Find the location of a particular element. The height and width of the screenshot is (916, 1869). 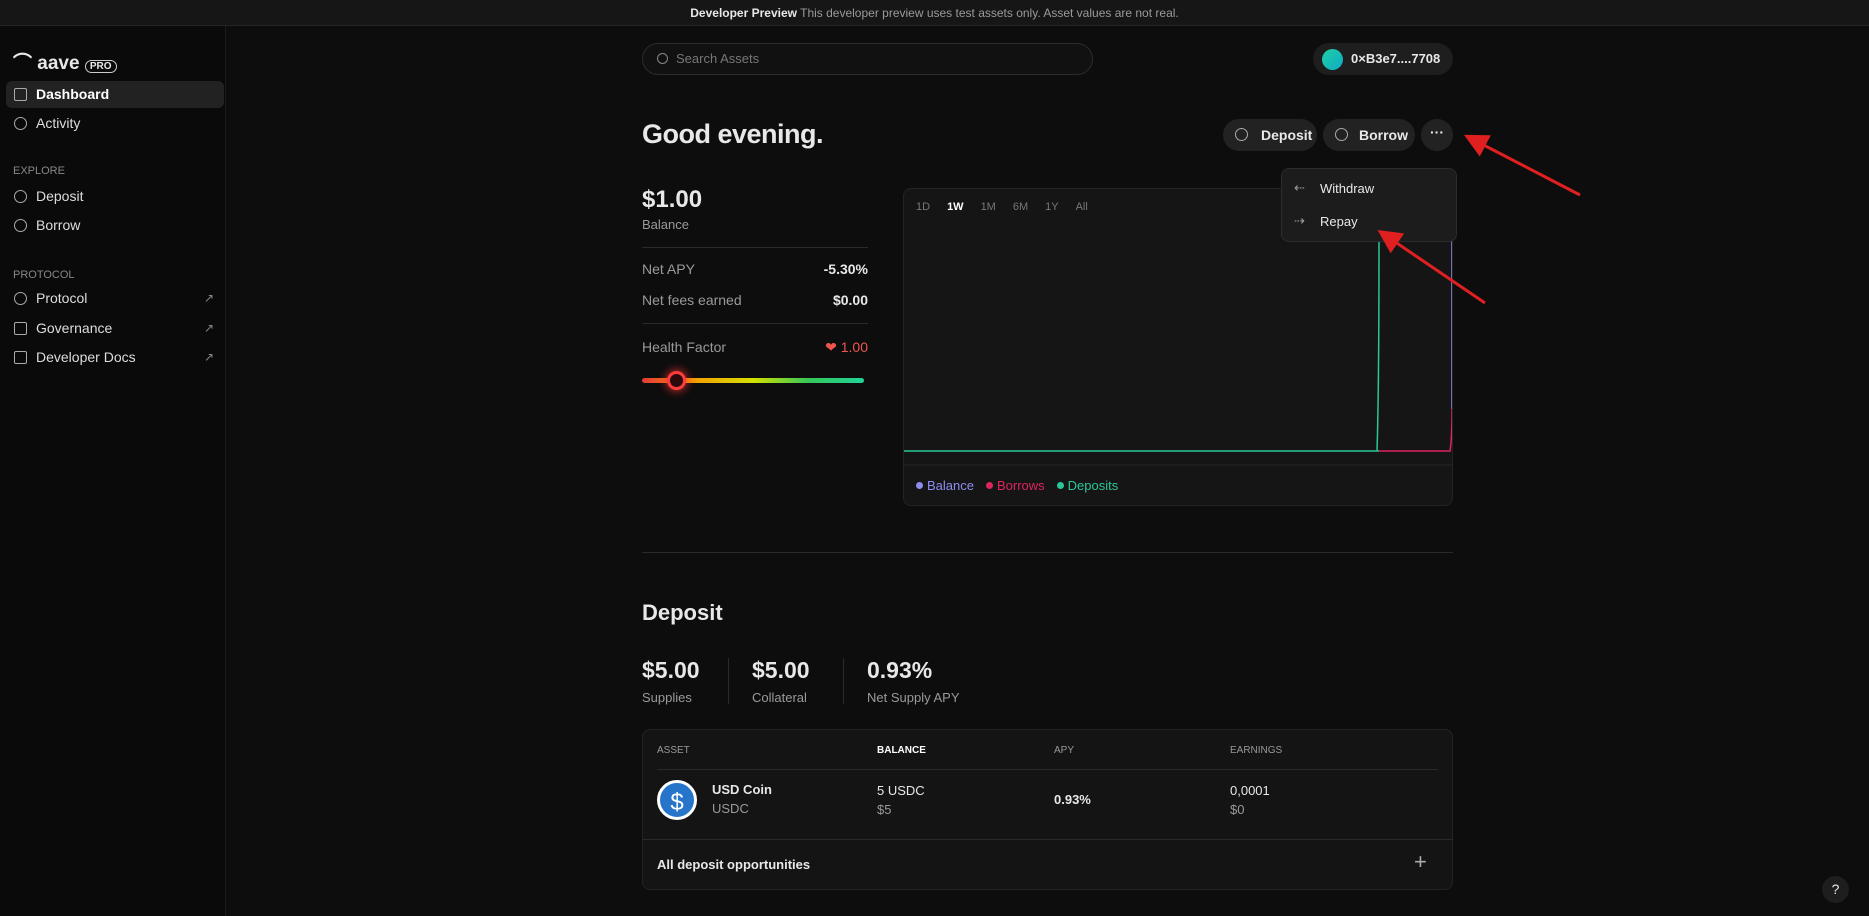

stat: 0.93% Net Supply APY is located at coordinates (913, 681).